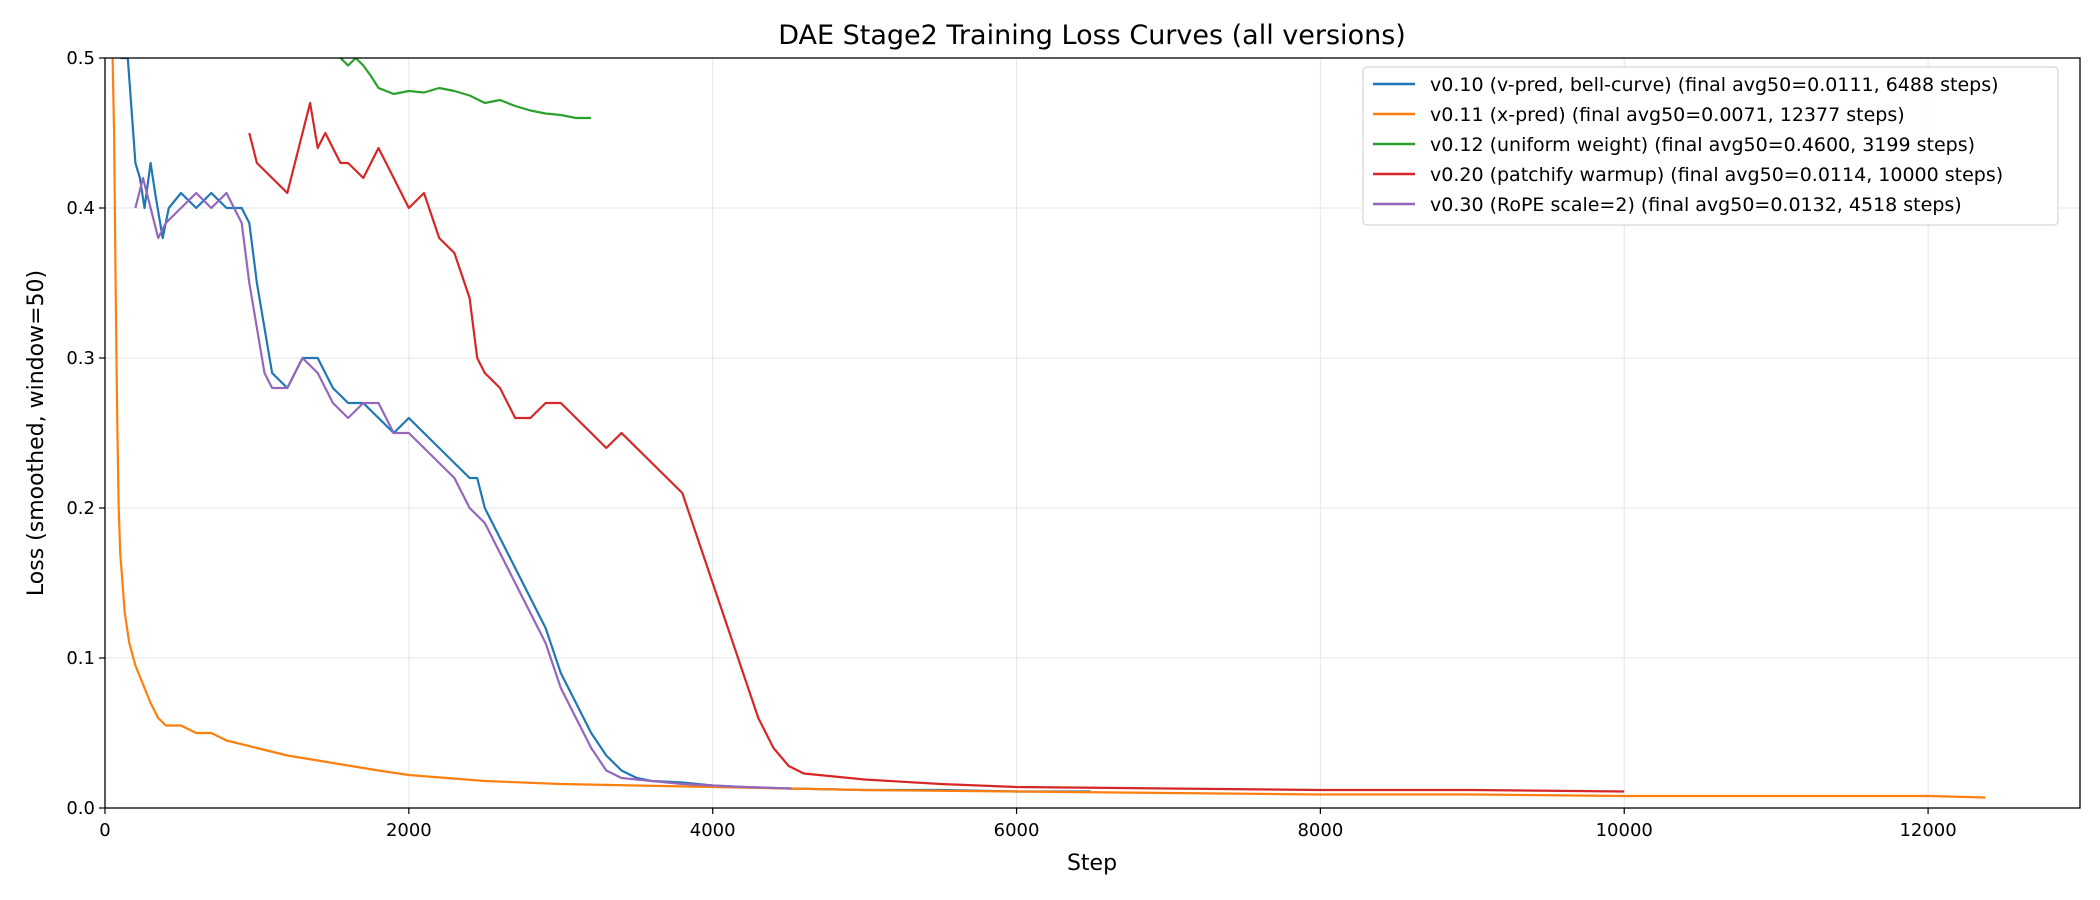 The image size is (2100, 900). I want to click on x-tick-label: 4000, so click(713, 830).